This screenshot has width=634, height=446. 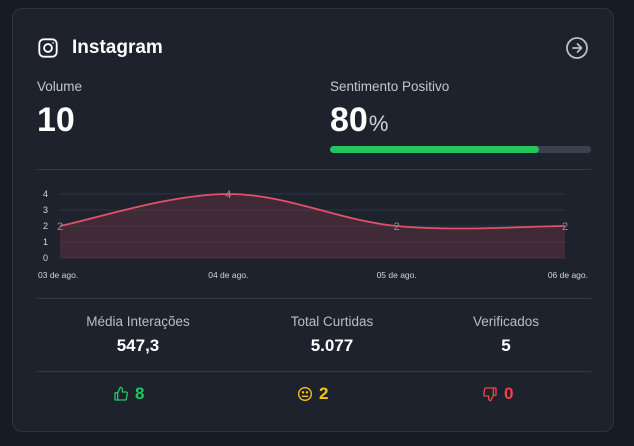 I want to click on sentiment-progress-bar, so click(x=460, y=149).